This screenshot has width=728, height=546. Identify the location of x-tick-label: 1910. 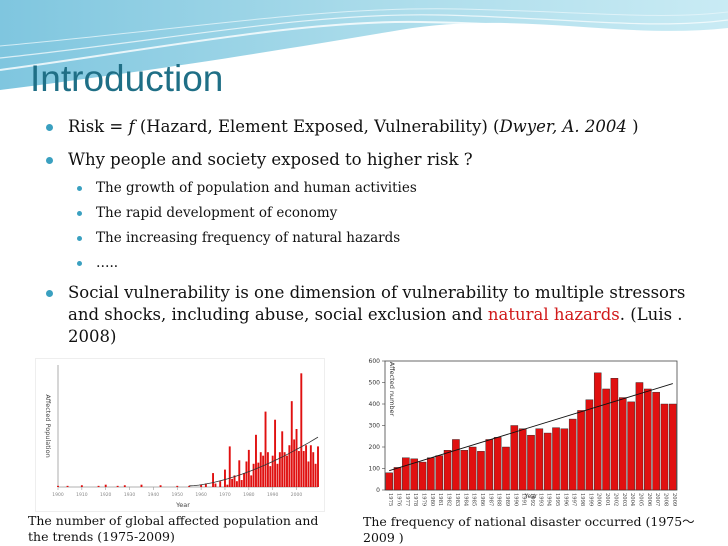
(82, 495).